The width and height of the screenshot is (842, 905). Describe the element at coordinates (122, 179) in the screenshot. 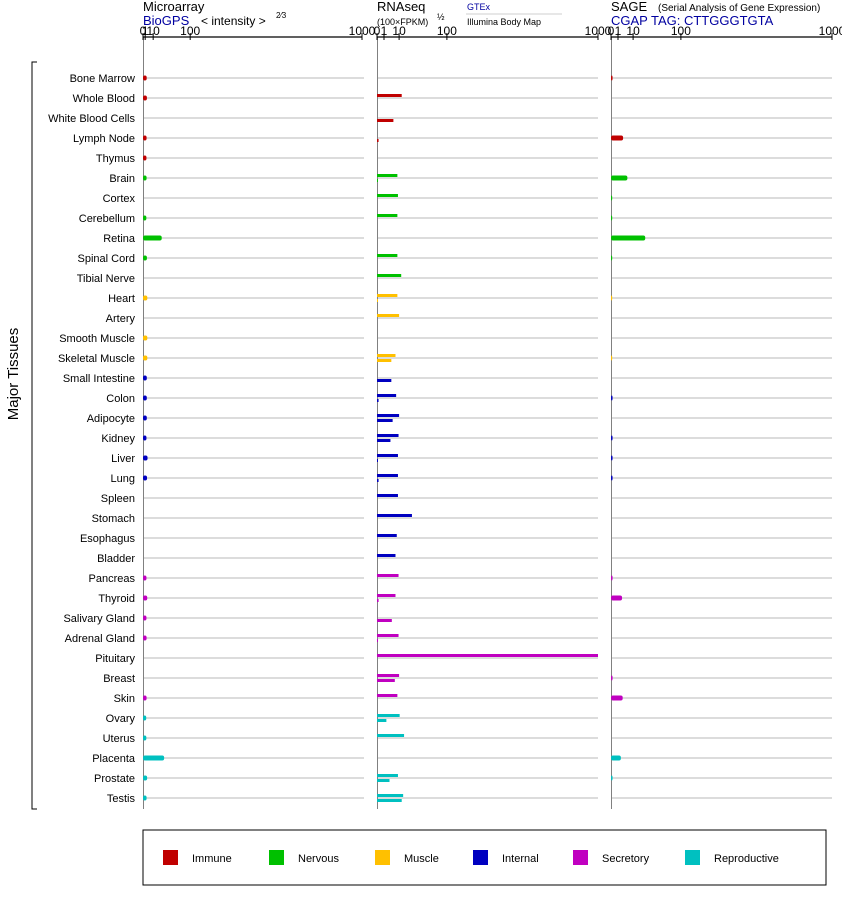

I see `row-label-brain: Brain` at that location.